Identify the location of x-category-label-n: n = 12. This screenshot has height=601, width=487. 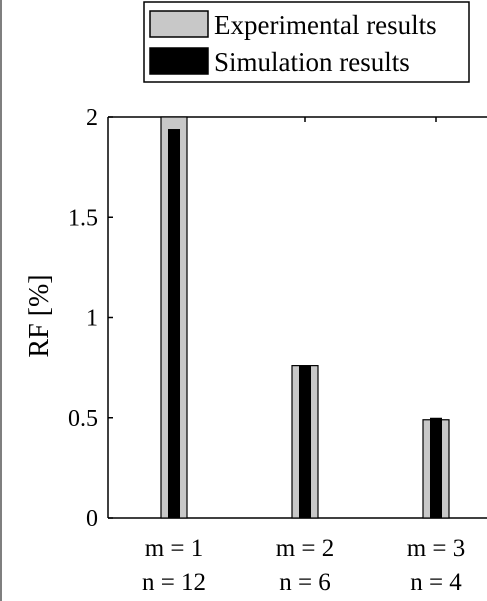
(174, 582).